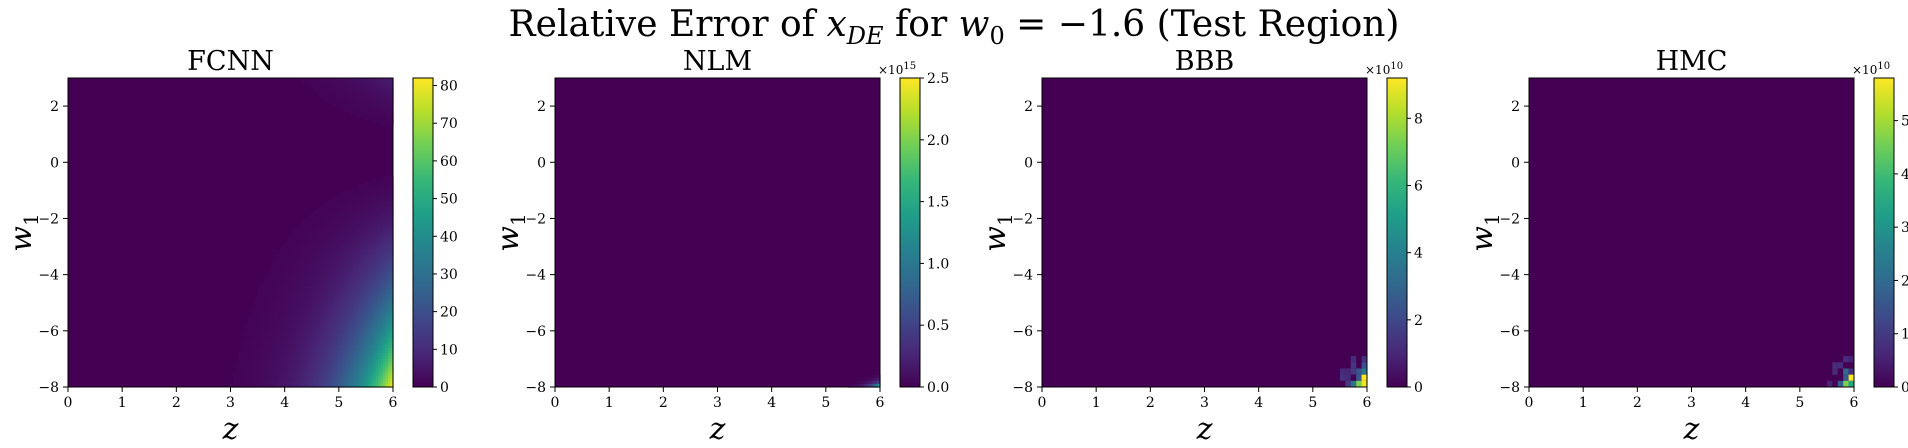  Describe the element at coordinates (717, 61) in the screenshot. I see `panel-title: NLM` at that location.